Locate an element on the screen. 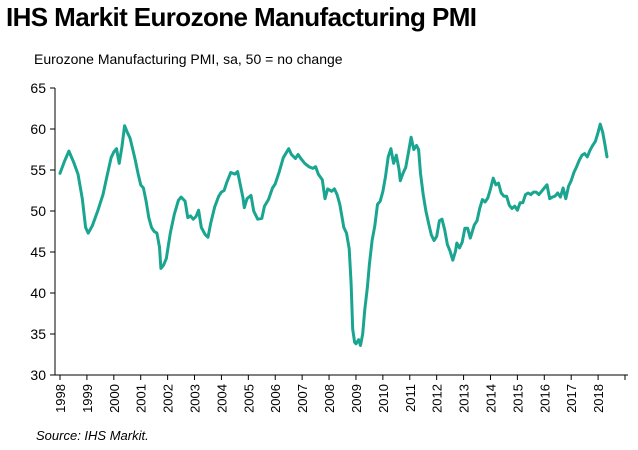 The width and height of the screenshot is (638, 450). x-tick-label: 2003 is located at coordinates (195, 398).